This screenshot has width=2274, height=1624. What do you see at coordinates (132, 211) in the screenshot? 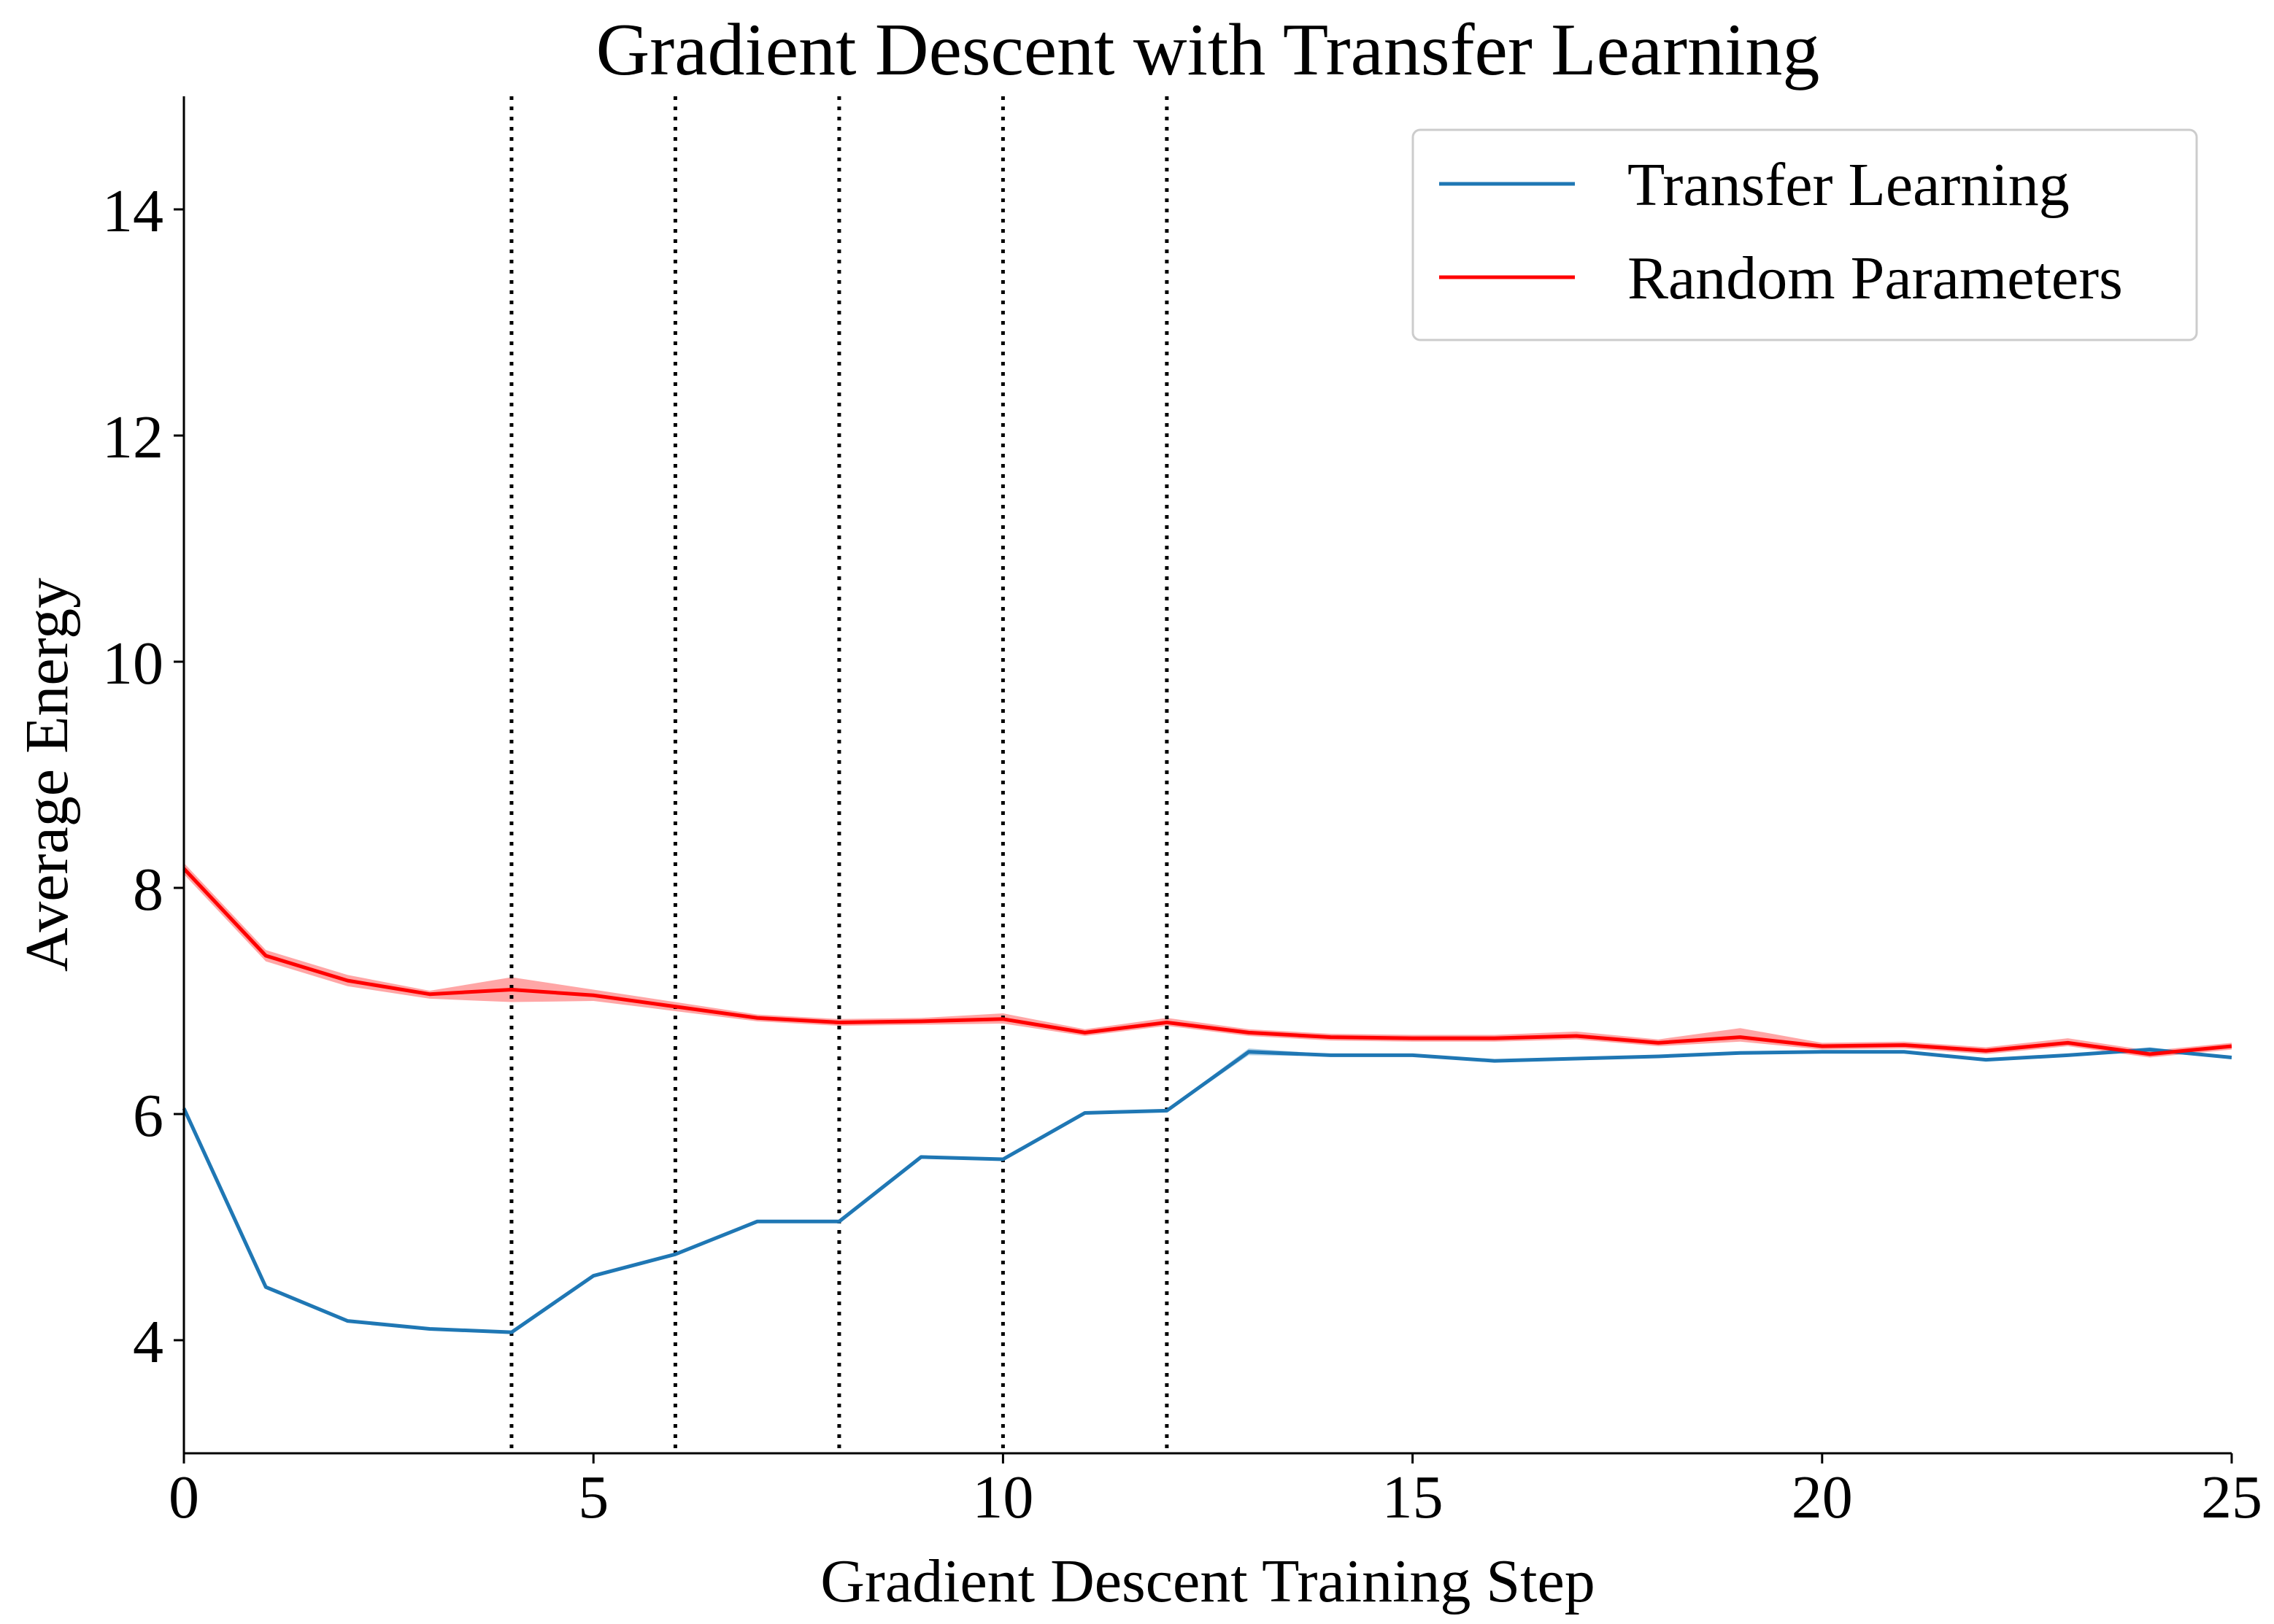
I see `y-tick-label: 14` at bounding box center [132, 211].